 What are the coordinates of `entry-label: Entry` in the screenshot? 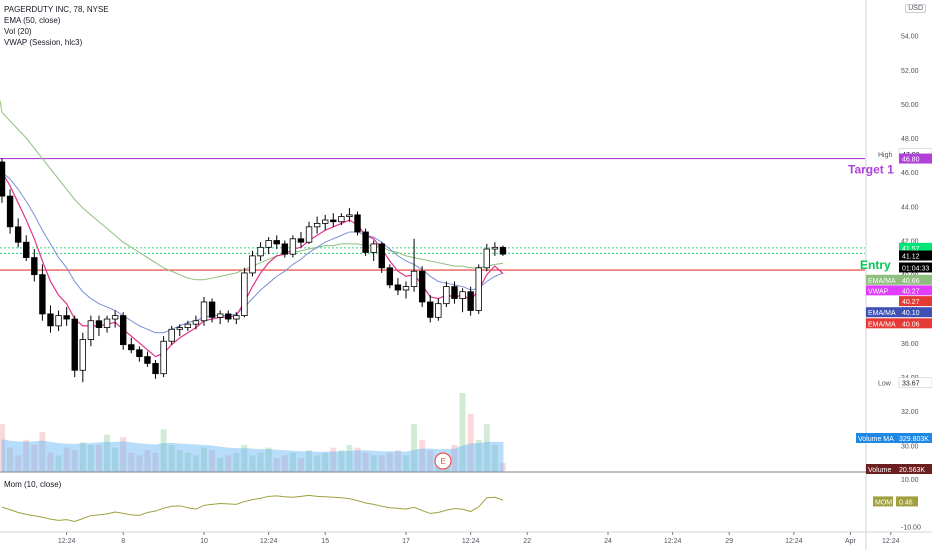 It's located at (875, 265).